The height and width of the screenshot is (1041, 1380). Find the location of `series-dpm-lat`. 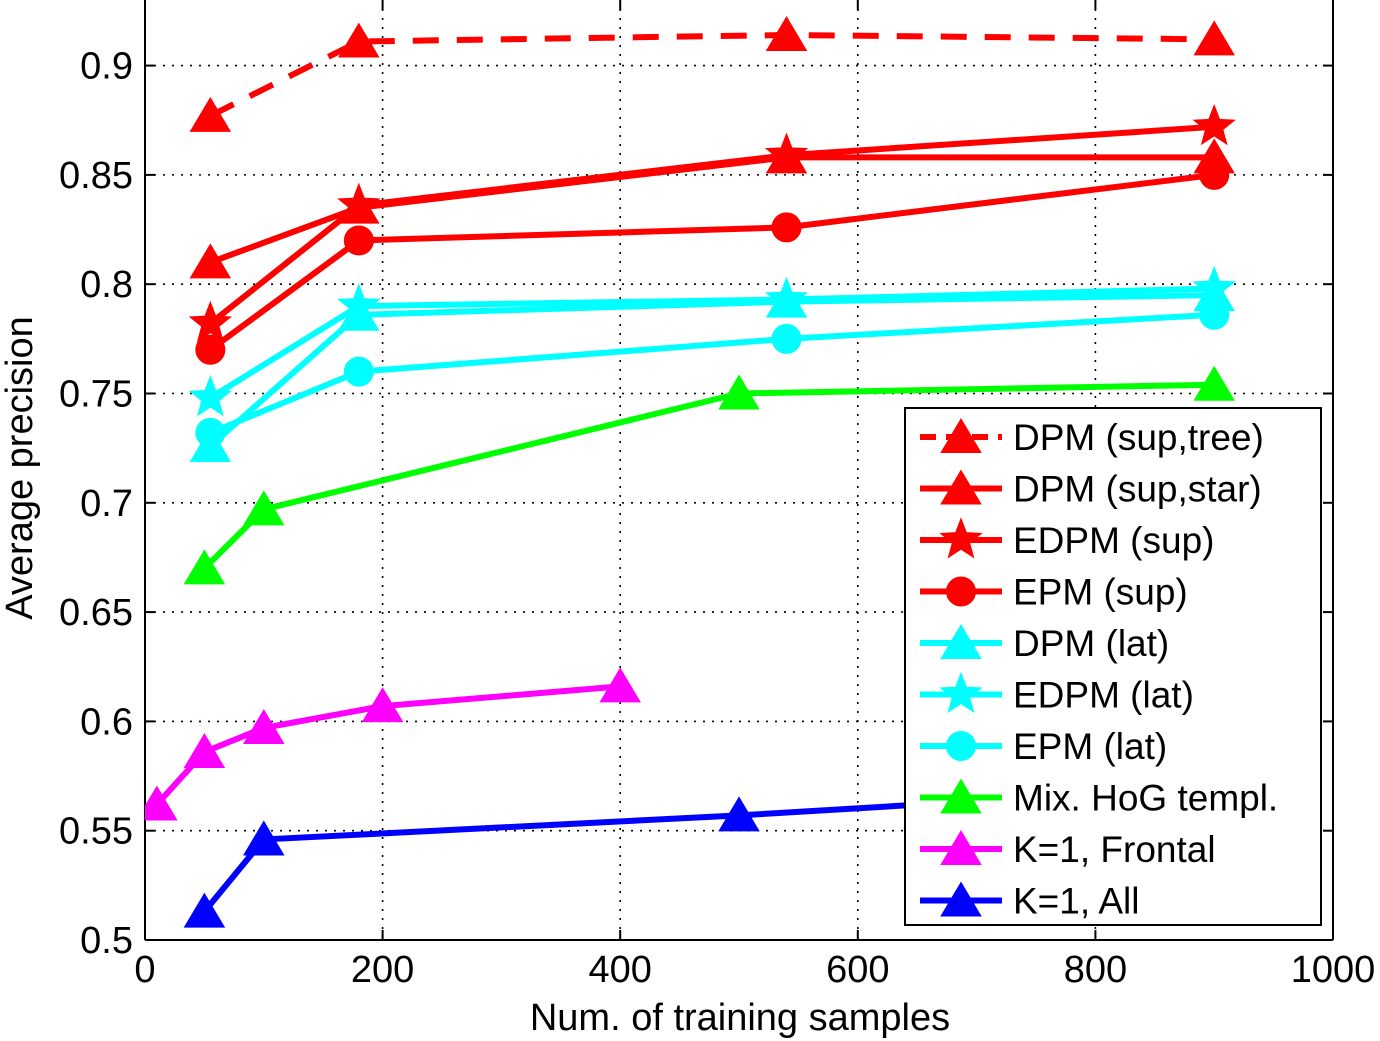

series-dpm-lat is located at coordinates (712, 369).